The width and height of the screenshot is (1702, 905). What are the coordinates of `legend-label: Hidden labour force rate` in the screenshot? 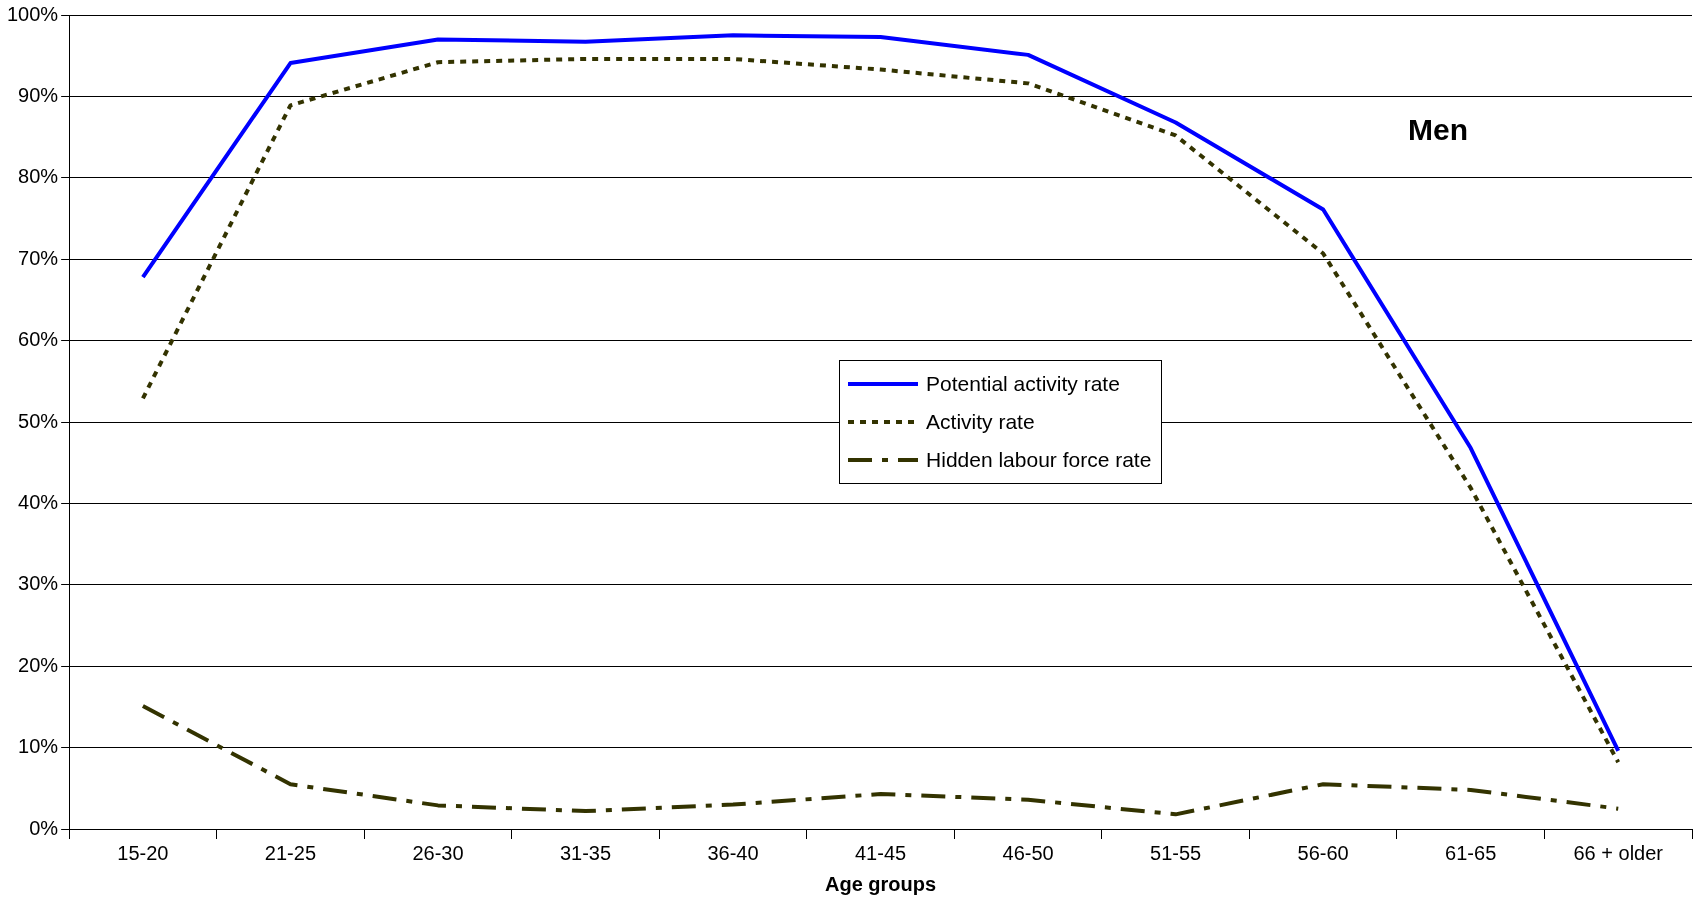 It's located at (1039, 460).